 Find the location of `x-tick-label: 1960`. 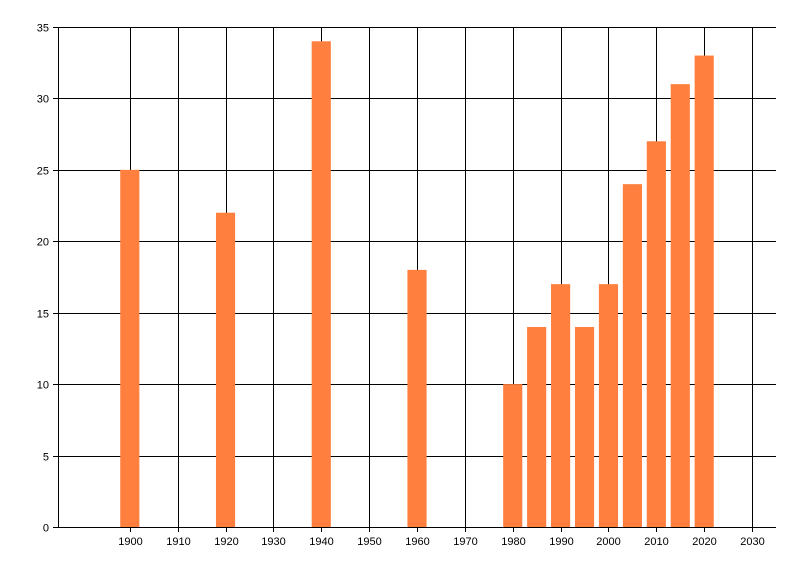

x-tick-label: 1960 is located at coordinates (417, 542).